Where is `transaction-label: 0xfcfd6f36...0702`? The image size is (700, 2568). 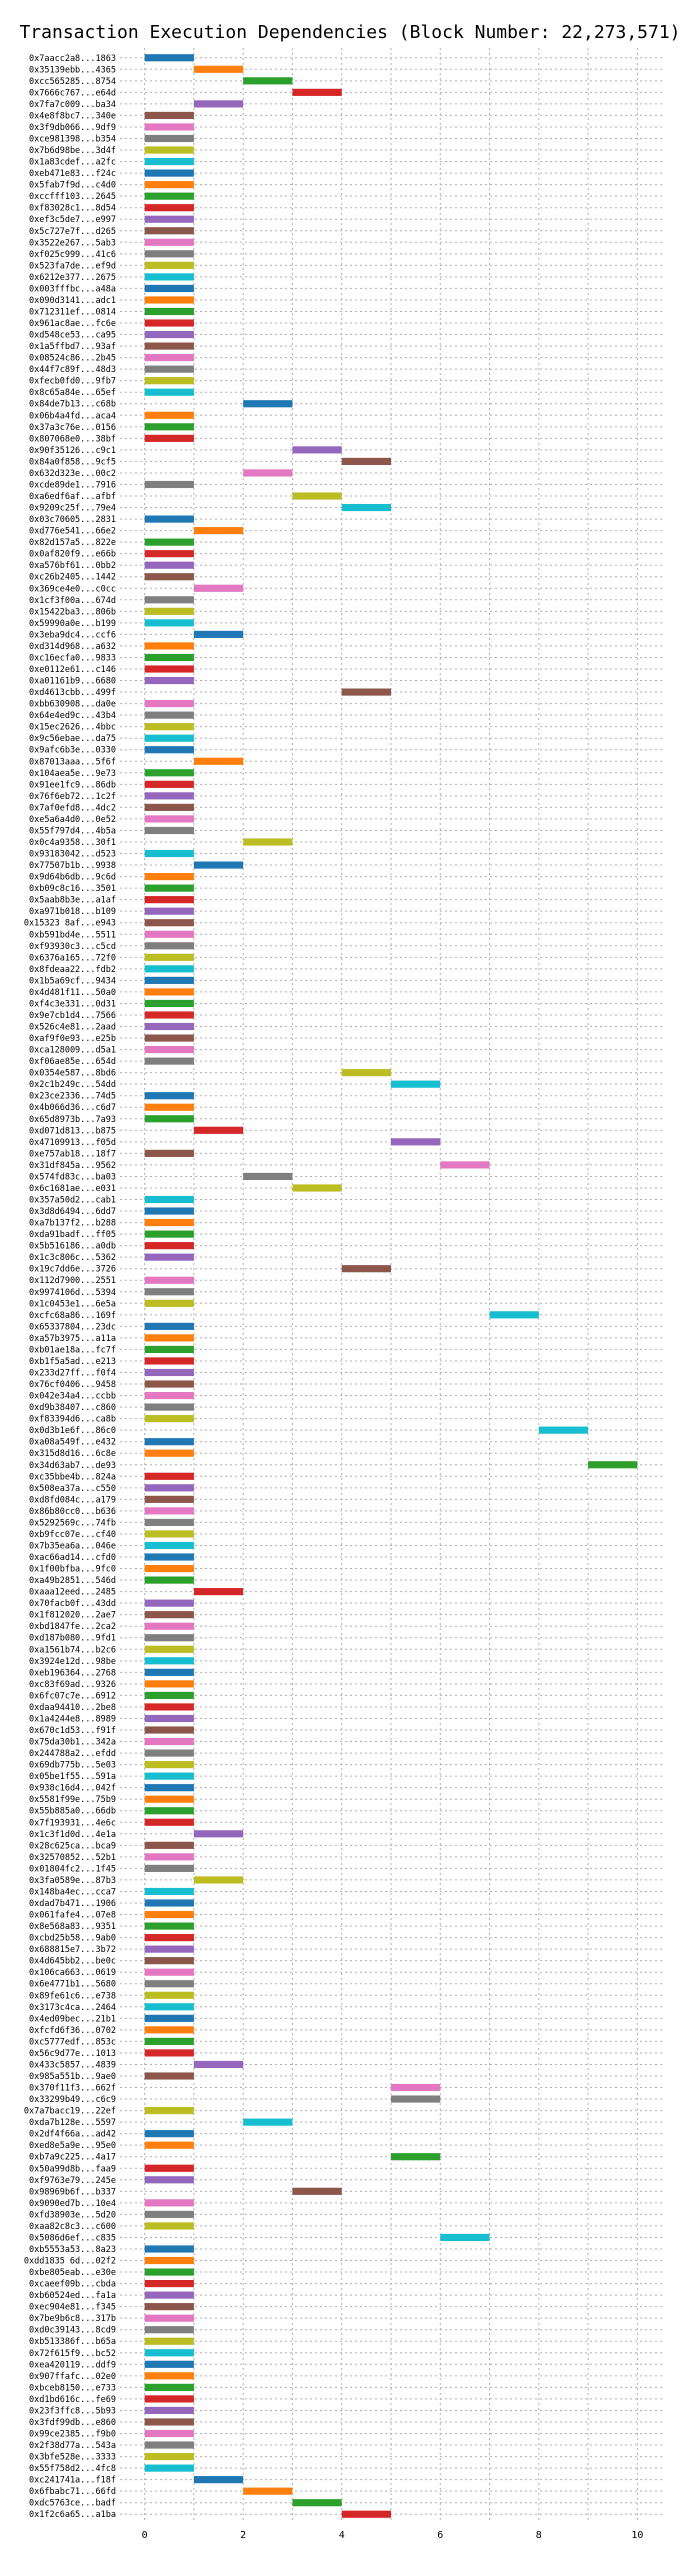 transaction-label: 0xfcfd6f36...0702 is located at coordinates (72, 2031).